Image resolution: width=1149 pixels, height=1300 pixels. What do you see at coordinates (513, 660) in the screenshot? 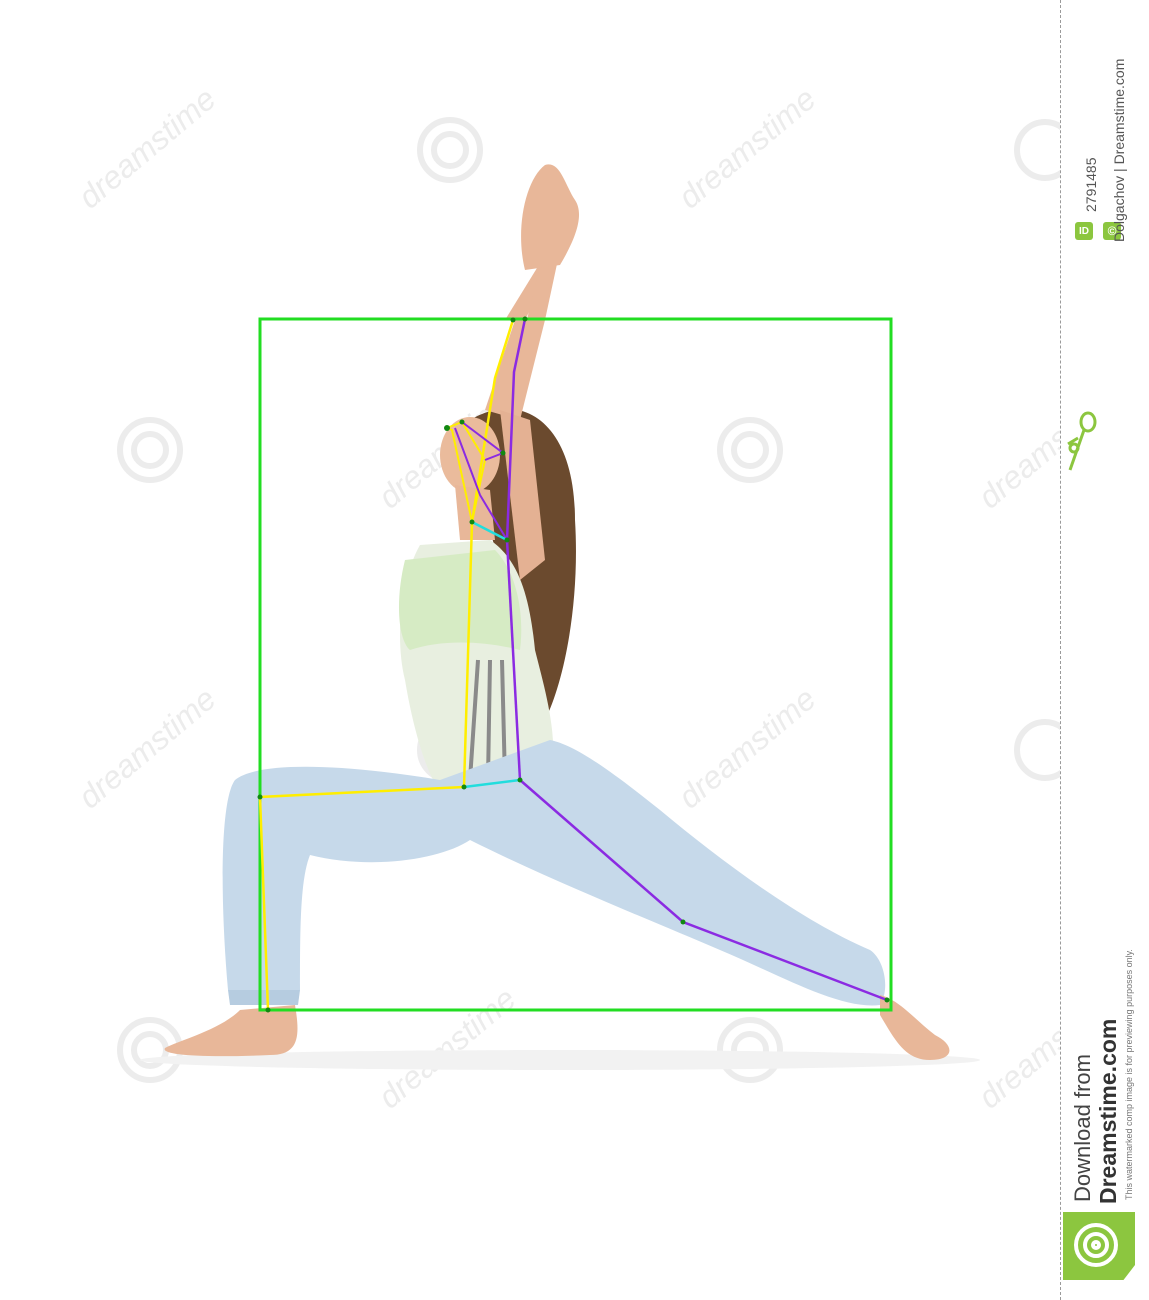
I see `right-torso-line` at bounding box center [513, 660].